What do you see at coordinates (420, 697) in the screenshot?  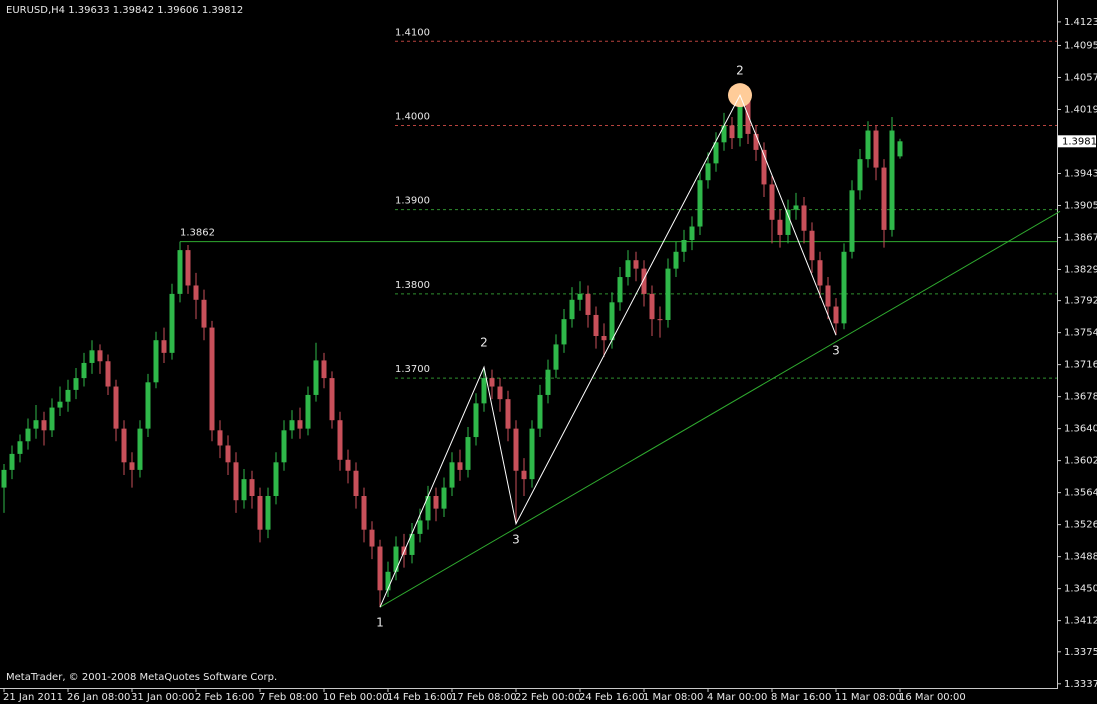 I see `x-tick-label: 14 Feb 16:00` at bounding box center [420, 697].